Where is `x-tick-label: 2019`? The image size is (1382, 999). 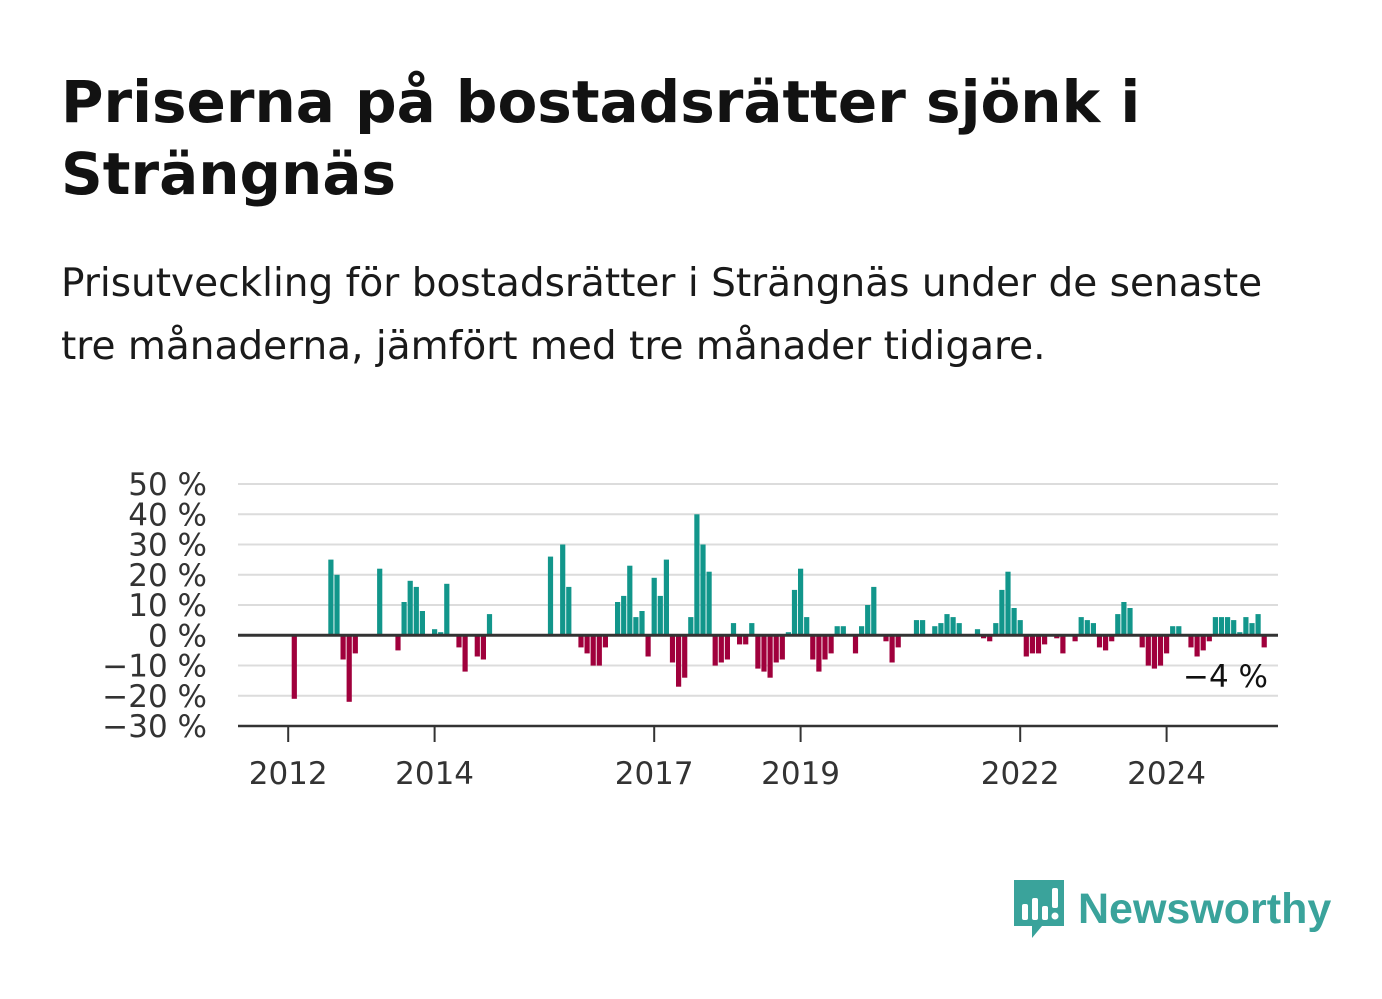
x-tick-label: 2019 is located at coordinates (800, 774).